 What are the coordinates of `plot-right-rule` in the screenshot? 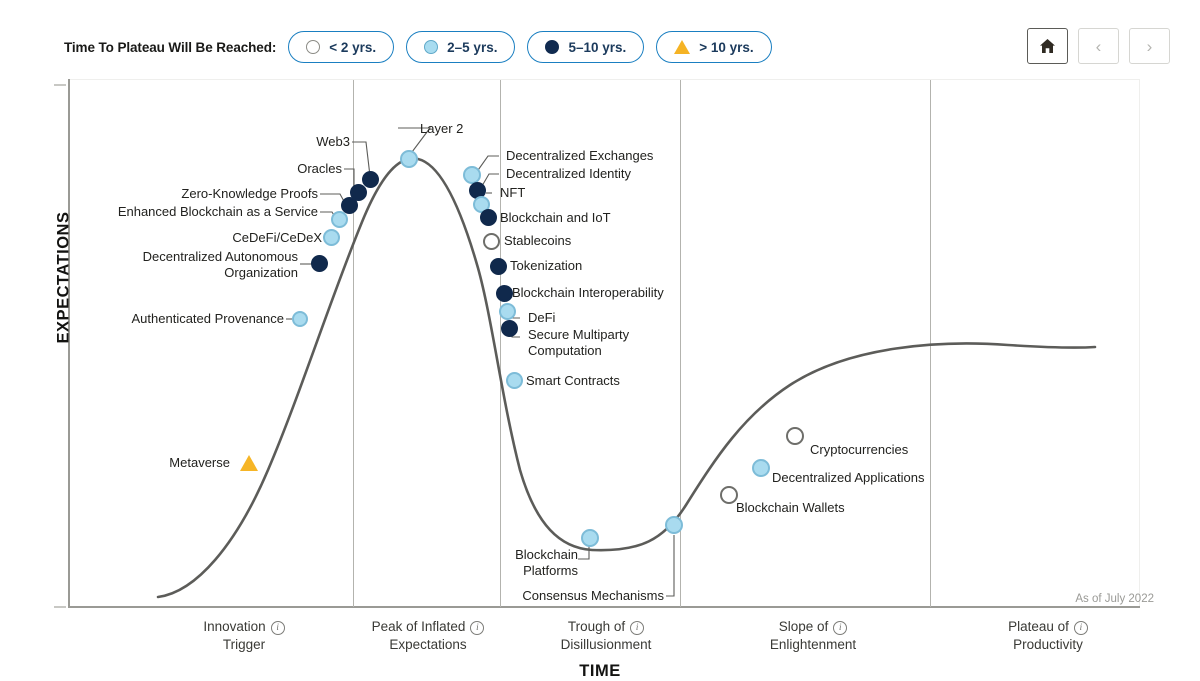 It's located at (1139, 343).